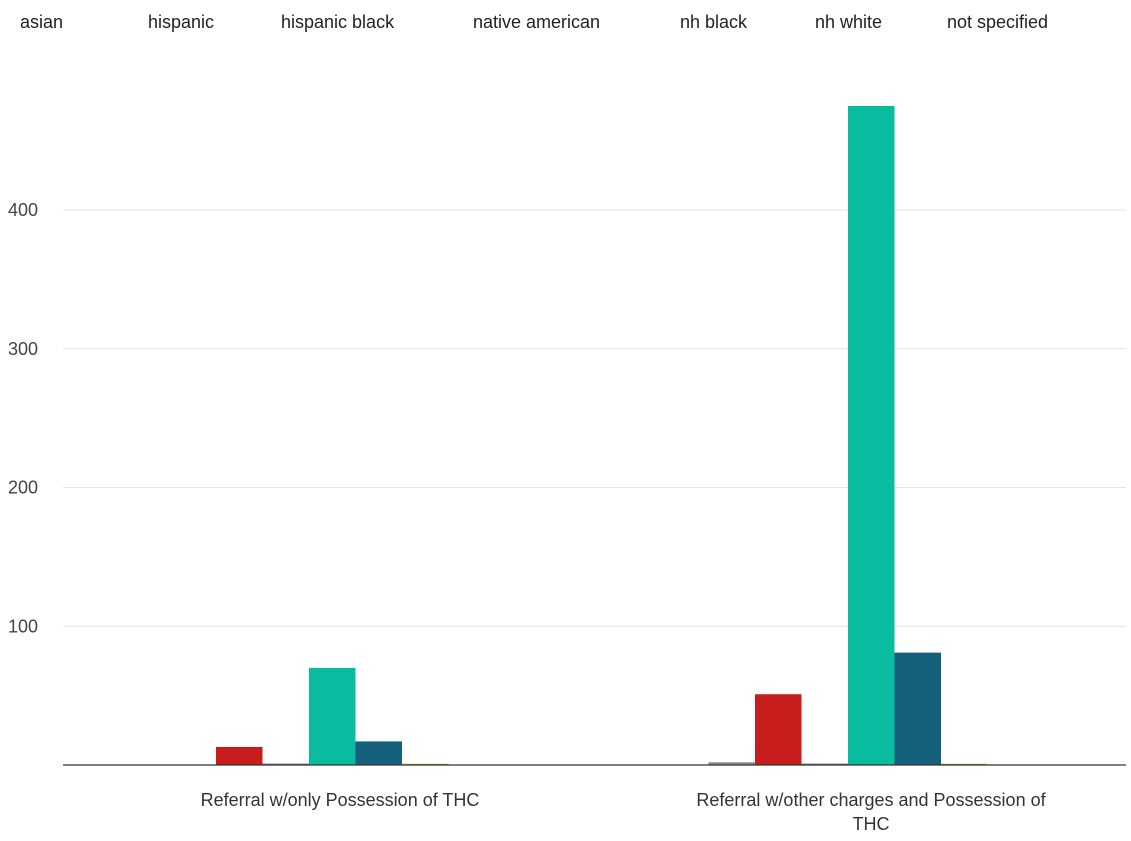  Describe the element at coordinates (41, 22) in the screenshot. I see `legend-item-asian: asian` at that location.